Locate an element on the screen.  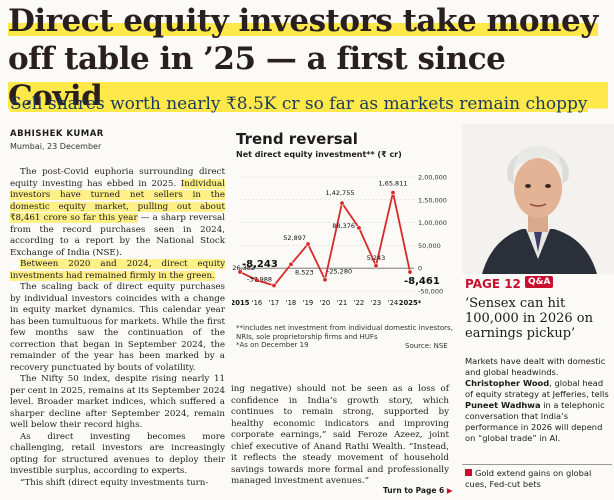
data-label: -25,280 is located at coordinates (339, 272).